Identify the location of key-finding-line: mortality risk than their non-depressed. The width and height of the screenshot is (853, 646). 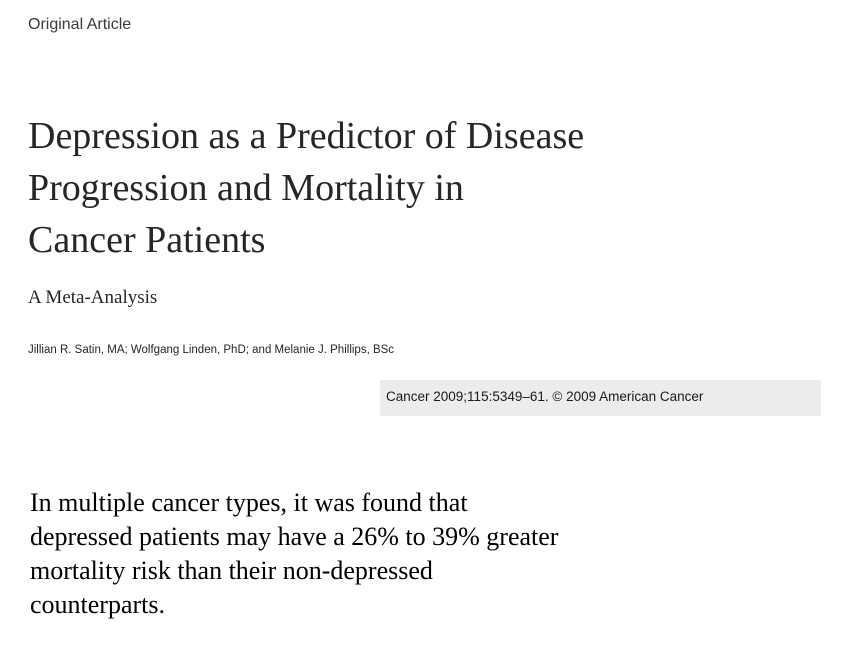
(231, 570).